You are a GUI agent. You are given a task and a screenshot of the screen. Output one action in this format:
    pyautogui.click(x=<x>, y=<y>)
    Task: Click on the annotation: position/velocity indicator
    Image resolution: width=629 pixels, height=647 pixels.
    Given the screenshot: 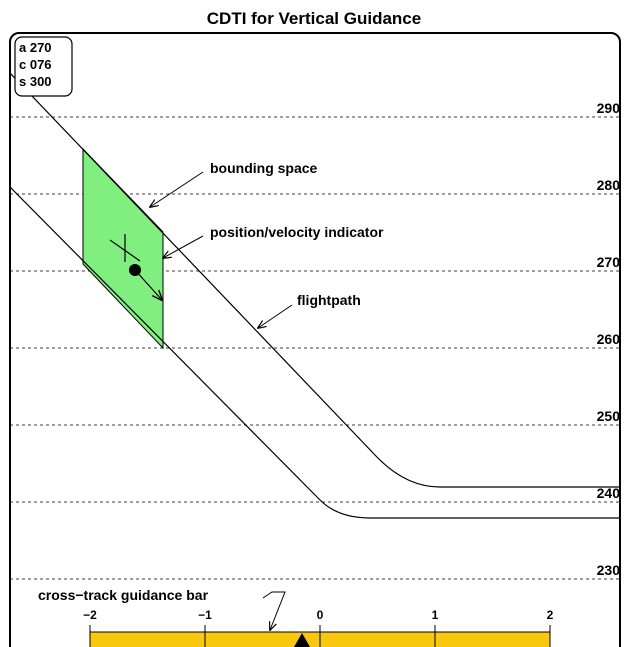 What is the action you would take?
    pyautogui.click(x=297, y=232)
    